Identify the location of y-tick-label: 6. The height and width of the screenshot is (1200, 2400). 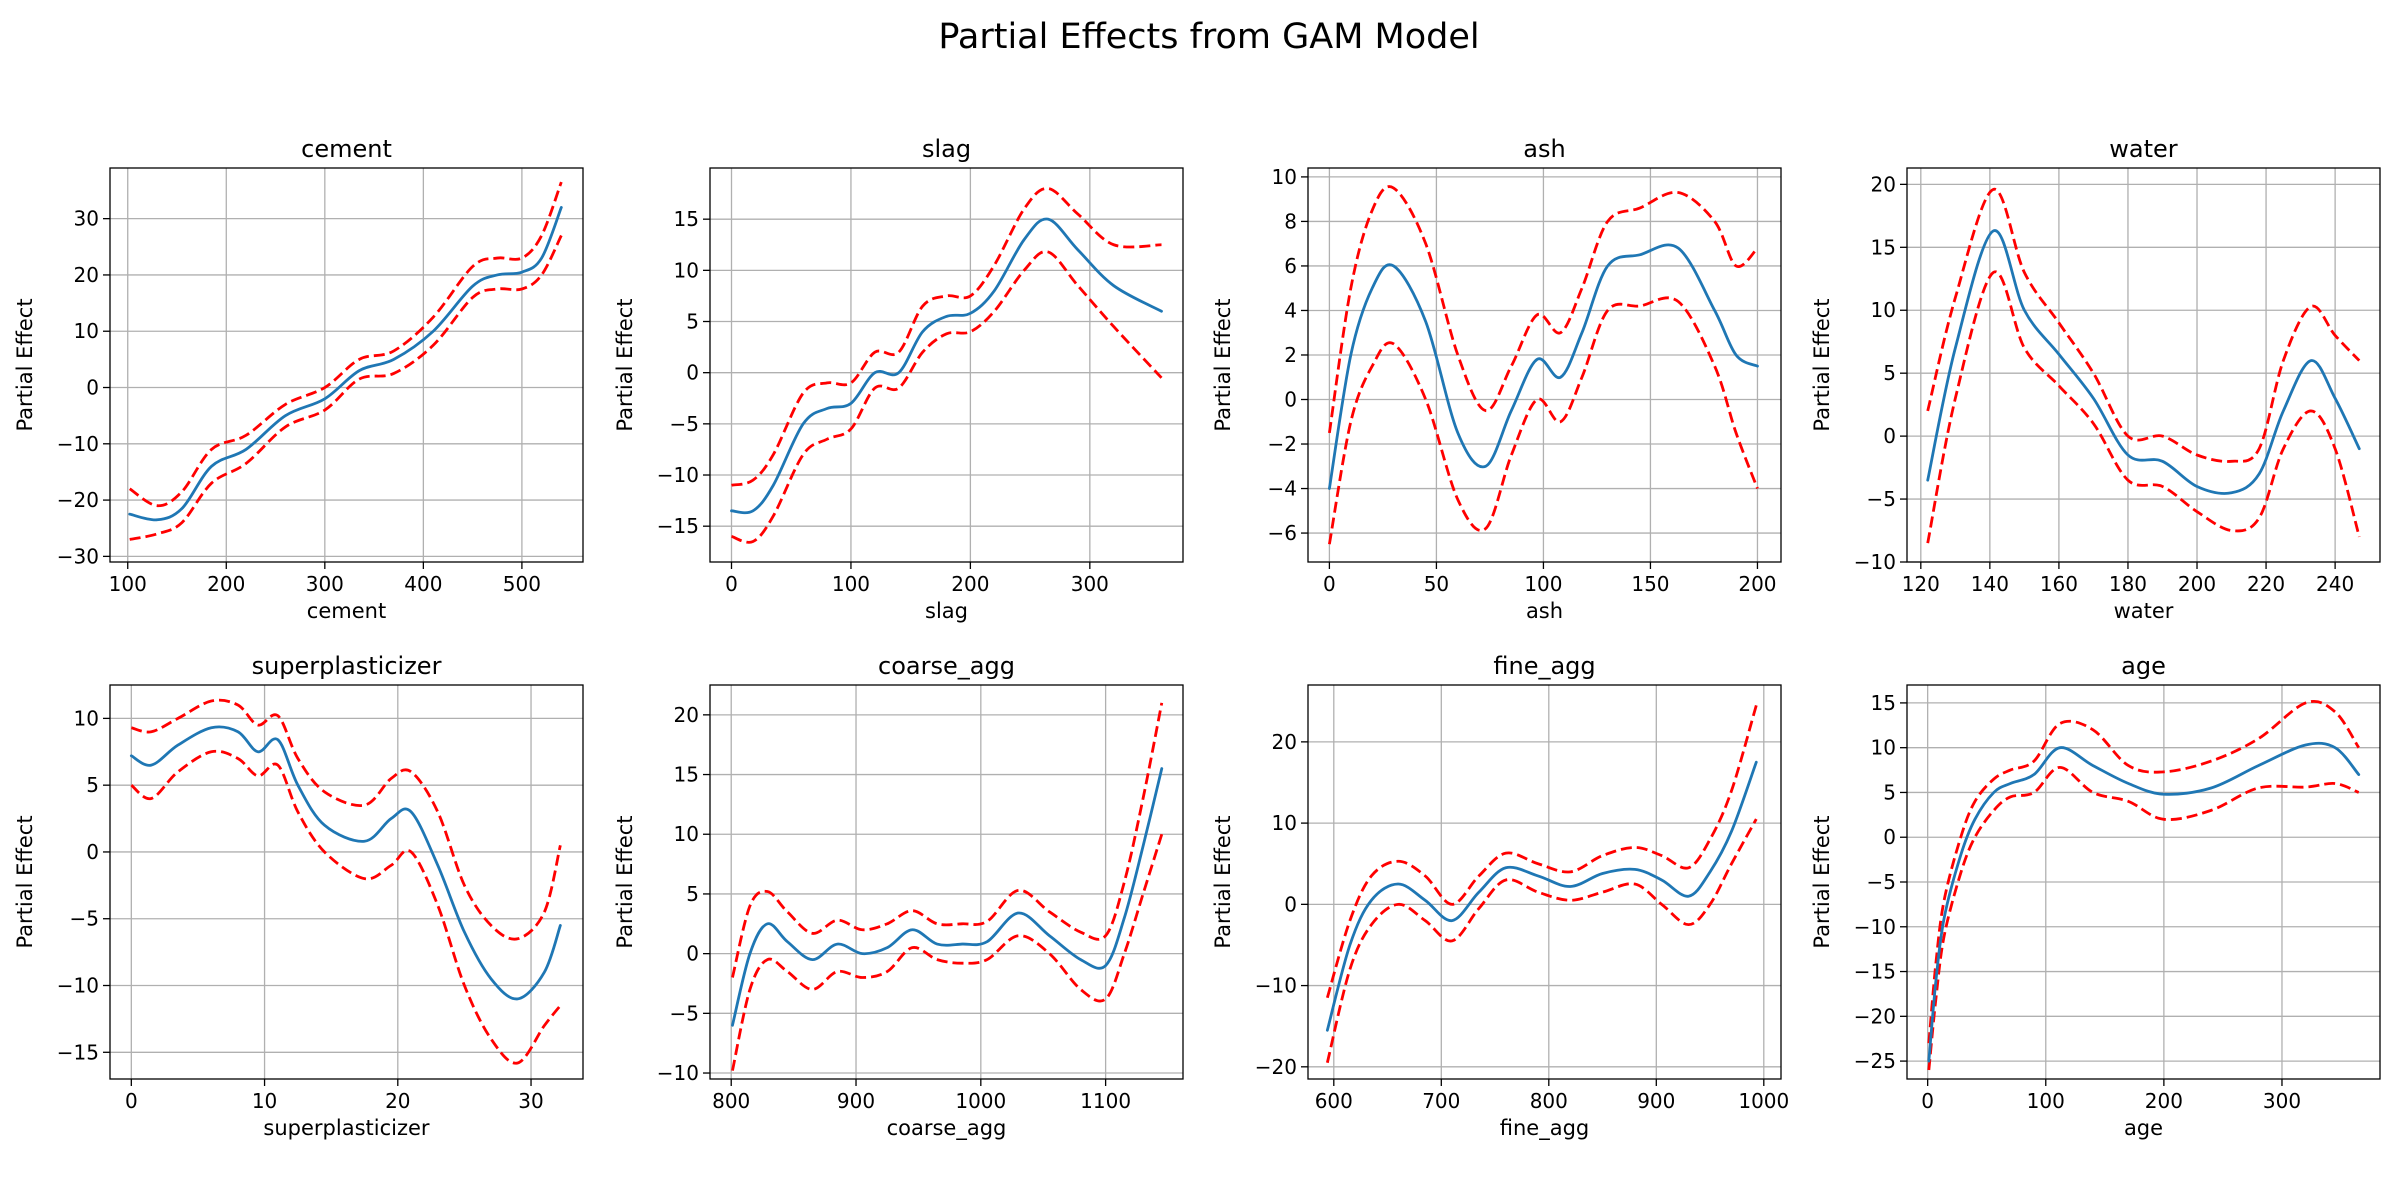
(1290, 266).